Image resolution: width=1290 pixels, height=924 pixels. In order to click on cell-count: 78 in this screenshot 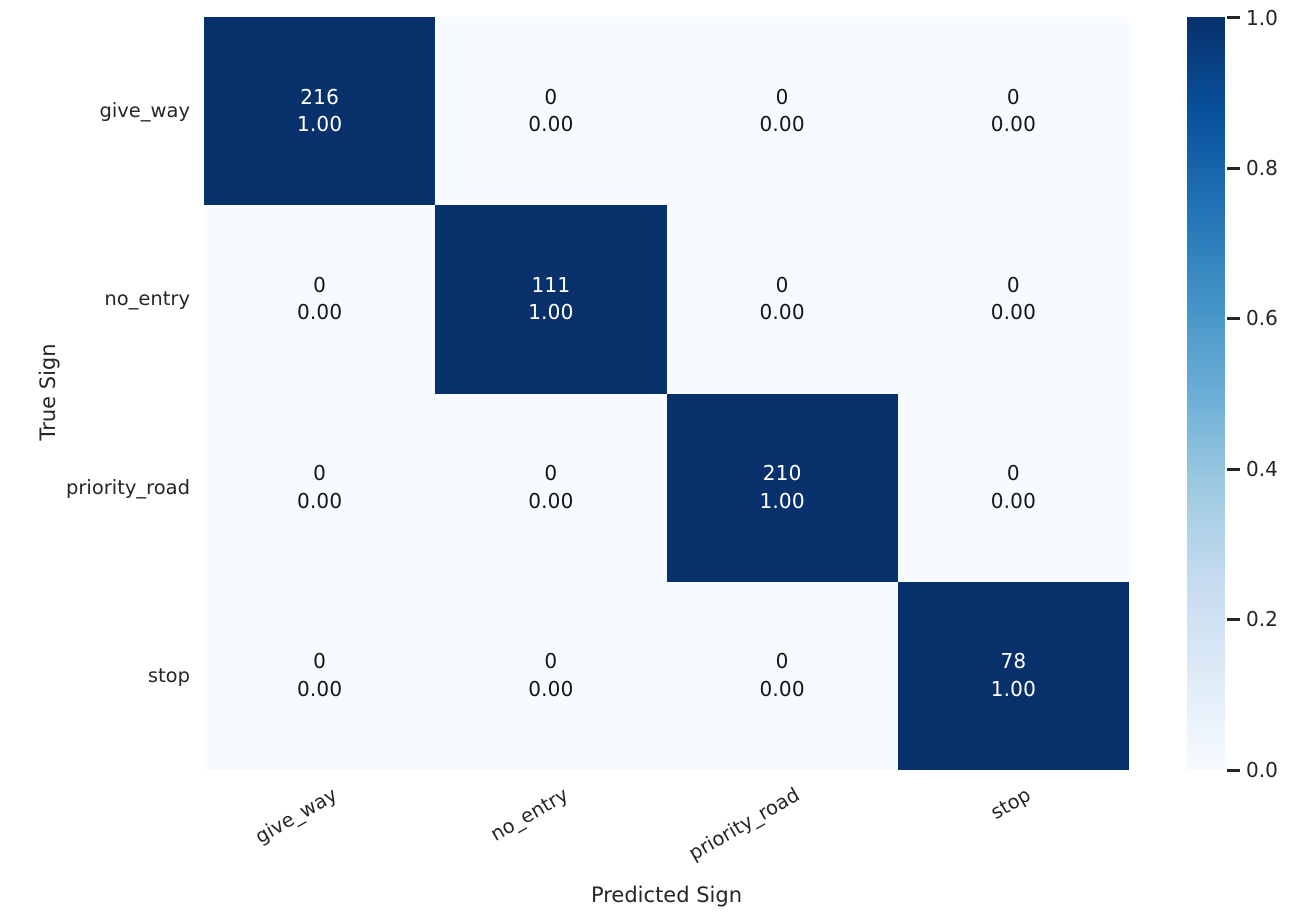, I will do `click(1013, 661)`.